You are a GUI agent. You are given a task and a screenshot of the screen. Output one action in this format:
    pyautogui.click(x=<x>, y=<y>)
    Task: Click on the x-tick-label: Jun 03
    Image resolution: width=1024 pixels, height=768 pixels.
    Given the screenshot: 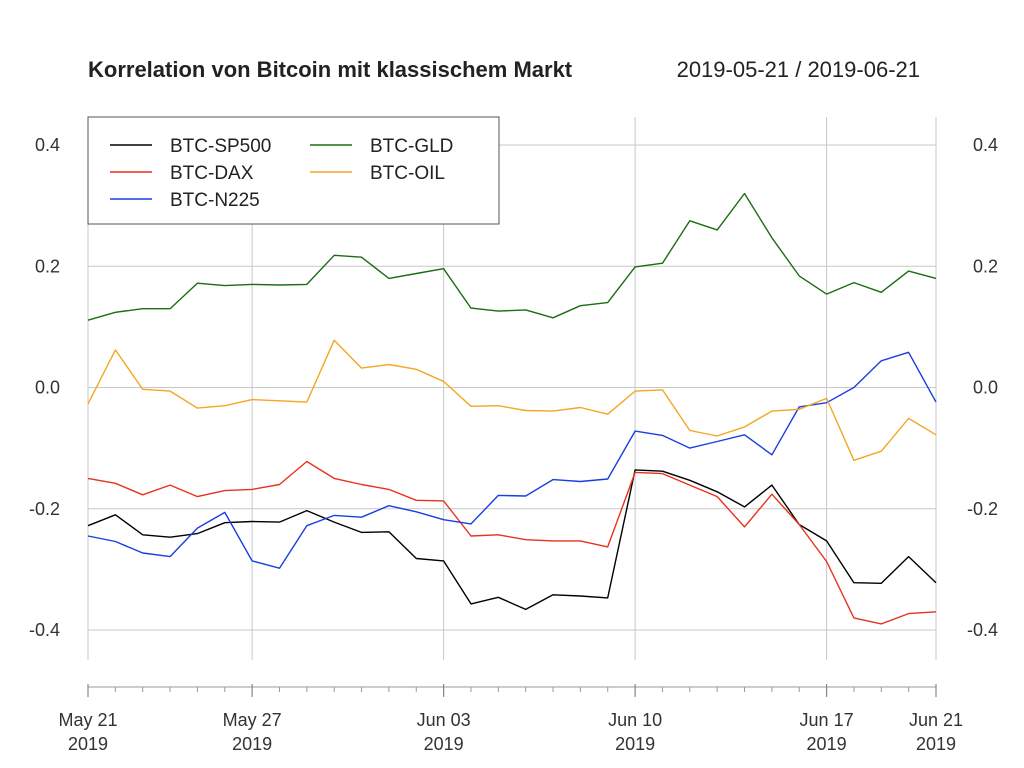 What is the action you would take?
    pyautogui.click(x=444, y=720)
    